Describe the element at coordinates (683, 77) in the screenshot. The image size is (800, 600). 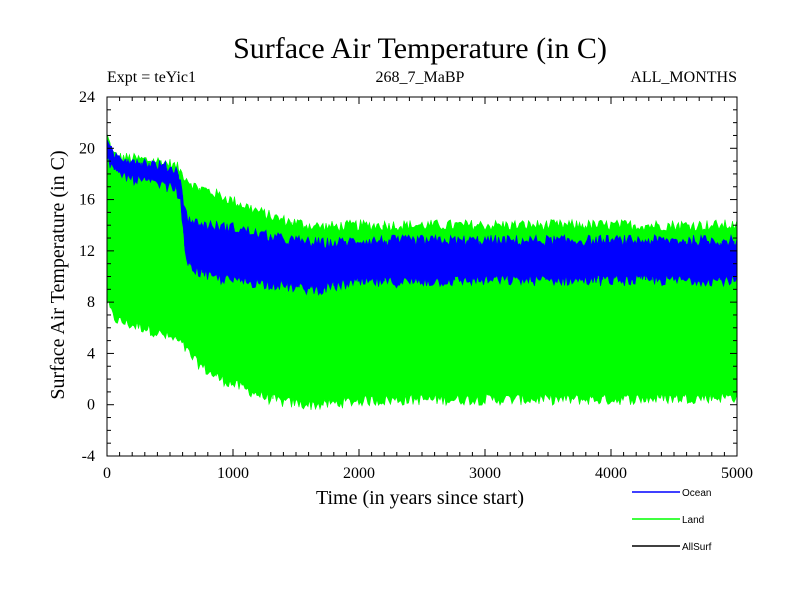
I see `subtitle-months: ALL_MONTHS` at that location.